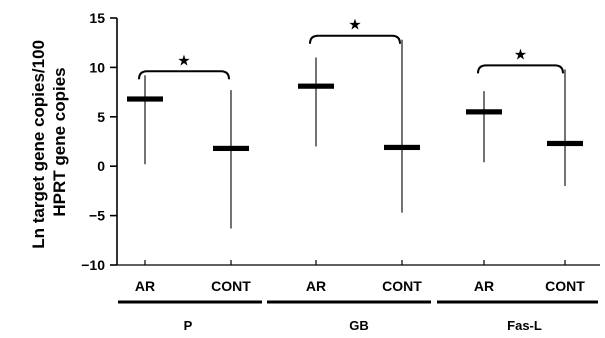 This screenshot has width=605, height=338. I want to click on group-label: GB, so click(359, 325).